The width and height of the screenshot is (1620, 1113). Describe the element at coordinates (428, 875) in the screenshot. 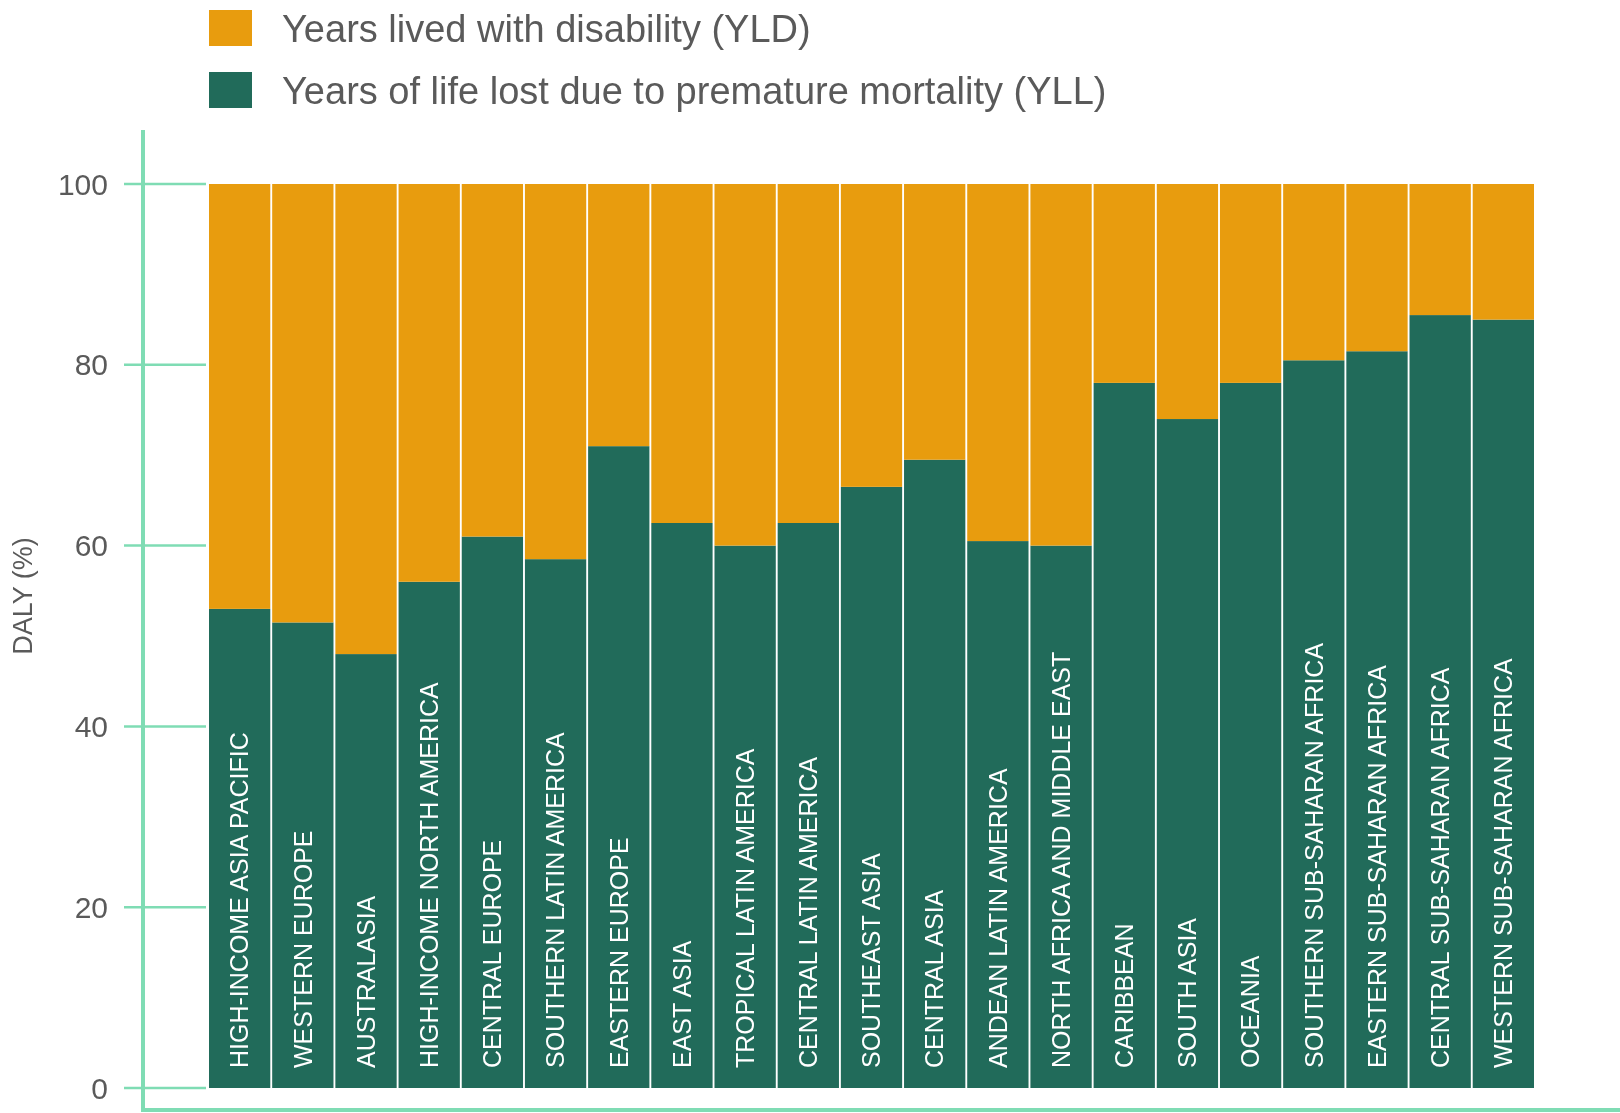

I see `x-tick-label: HIGH-INCOME NORTH AMERICA` at that location.